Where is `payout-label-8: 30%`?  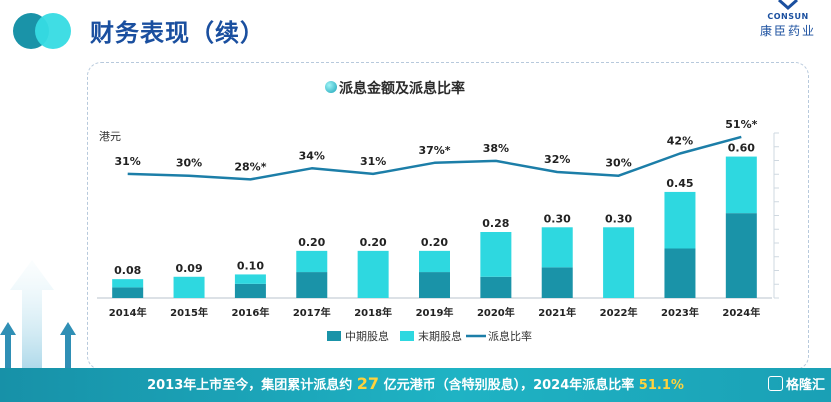 payout-label-8: 30% is located at coordinates (618, 163).